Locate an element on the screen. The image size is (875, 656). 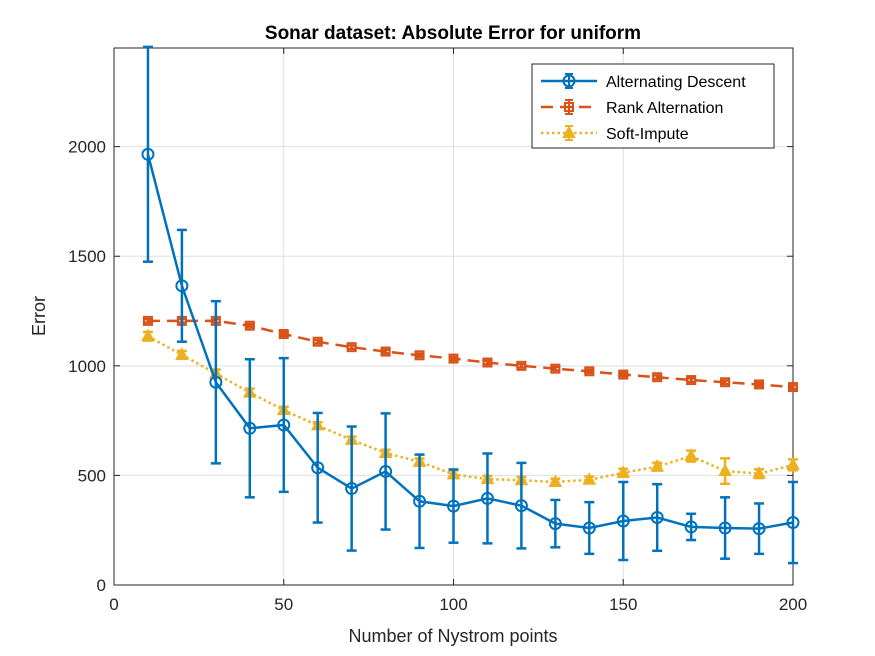
legend-entry: Rank Alternation is located at coordinates (632, 108).